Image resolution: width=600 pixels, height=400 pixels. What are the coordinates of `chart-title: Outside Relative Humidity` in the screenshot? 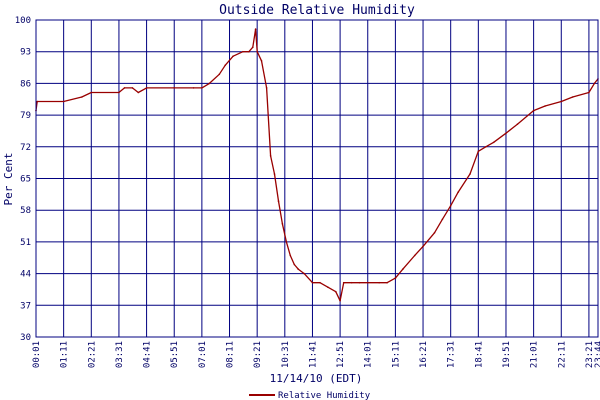 It's located at (317, 10).